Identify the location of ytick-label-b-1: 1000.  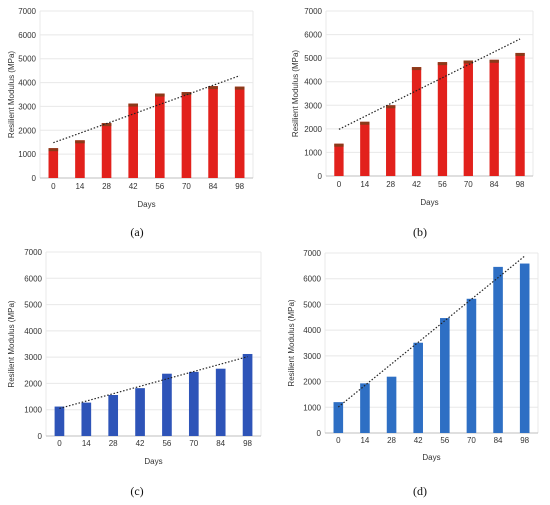
(313, 152).